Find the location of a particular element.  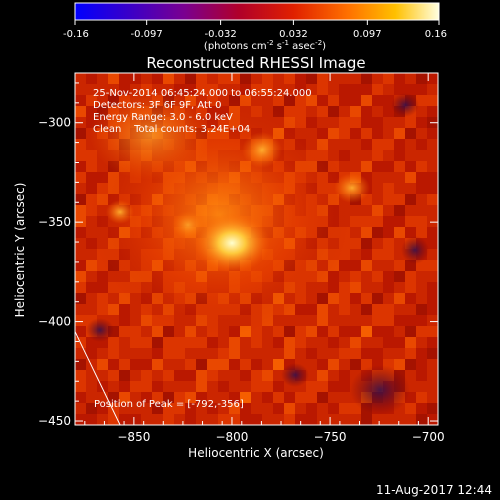

colorbar-frame is located at coordinates (257, 11).